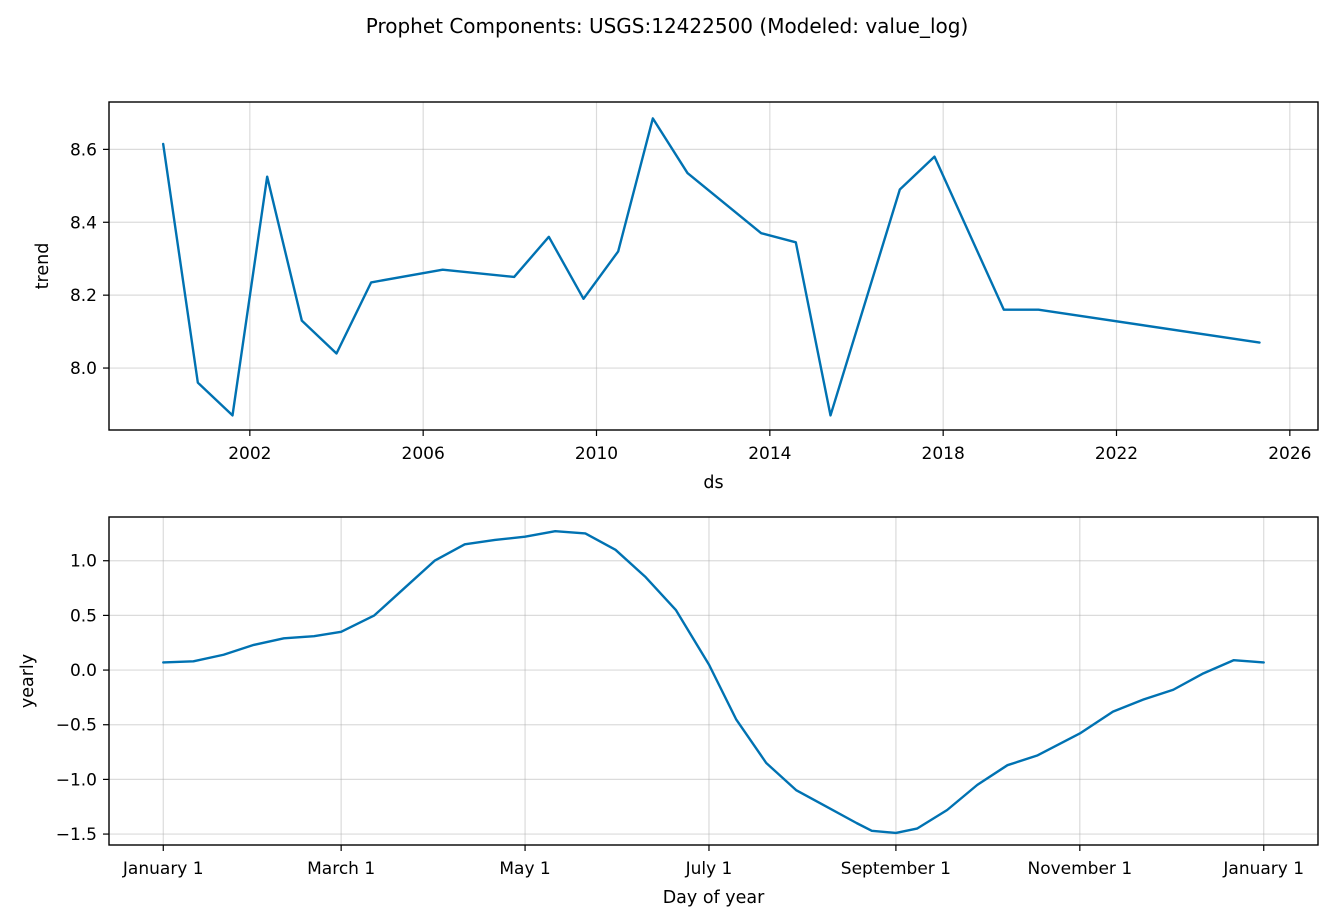 The width and height of the screenshot is (1333, 923). I want to click on x-tick-label: 2026, so click(1289, 454).